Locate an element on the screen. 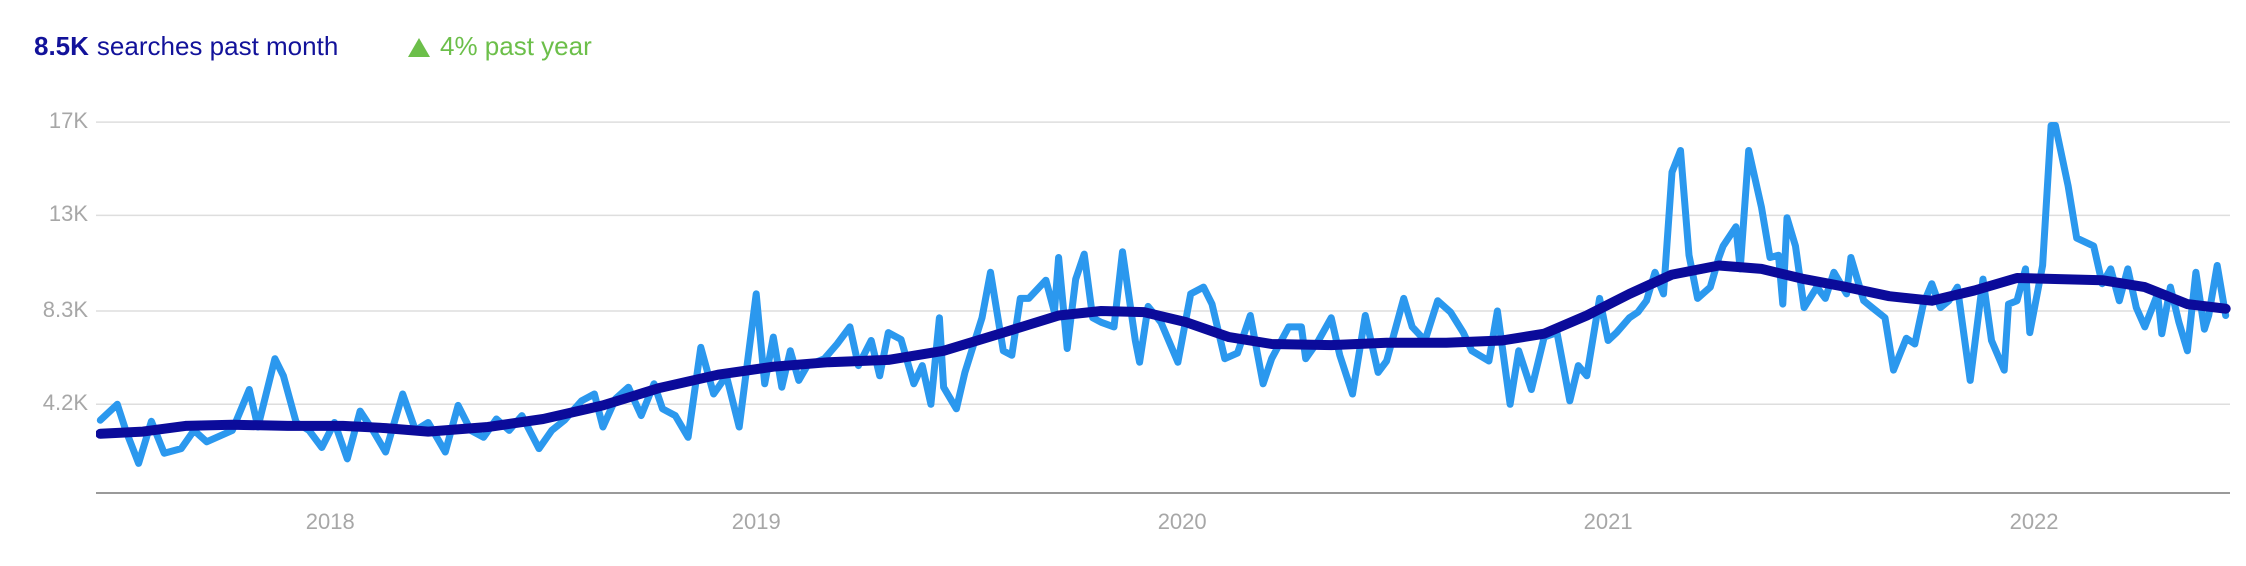  header-change: 4% past year is located at coordinates (516, 46).